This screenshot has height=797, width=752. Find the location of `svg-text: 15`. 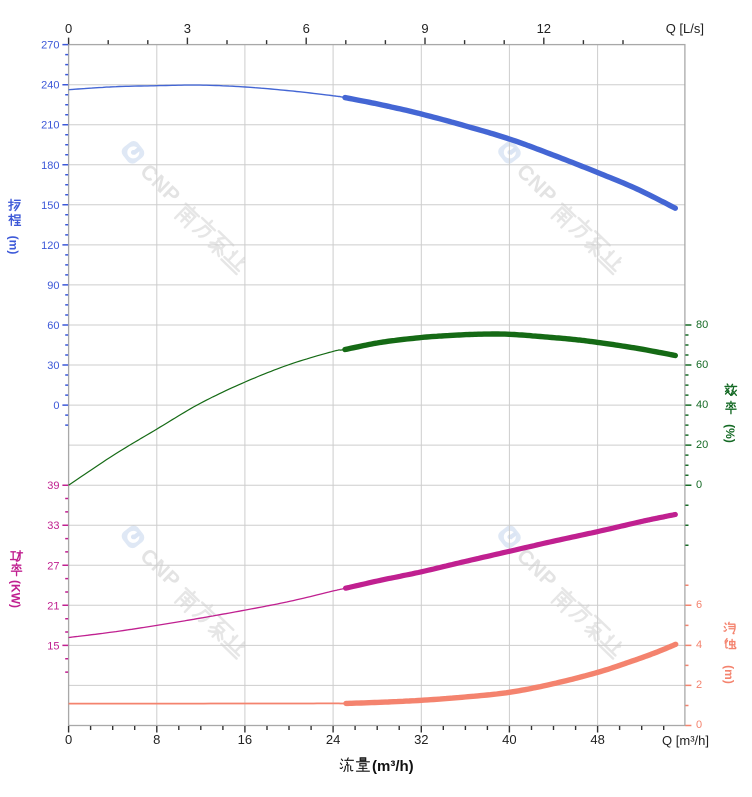

svg-text: 15 is located at coordinates (53, 646).